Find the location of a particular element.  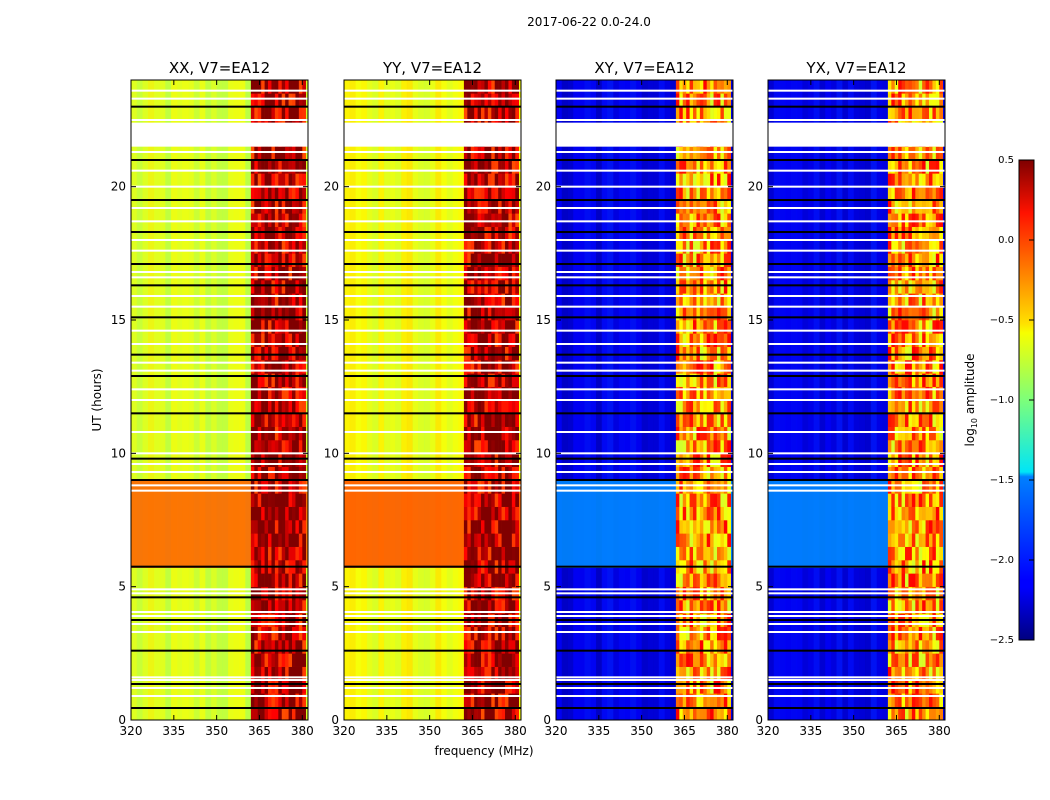

x-tick-label: 365 is located at coordinates (896, 731).